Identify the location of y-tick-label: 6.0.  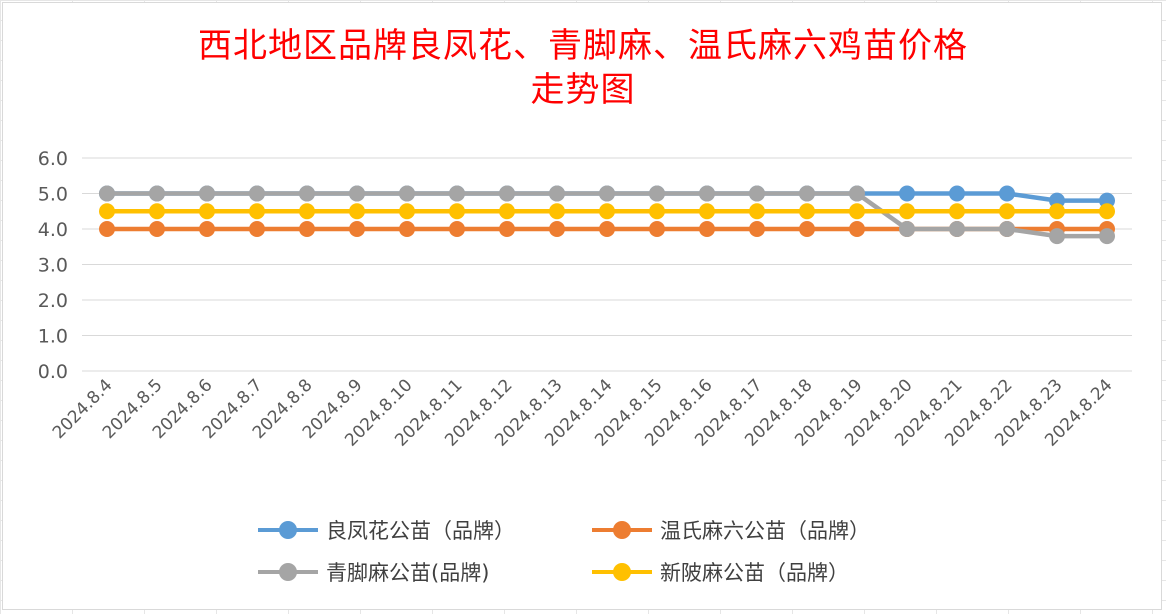
(53, 159).